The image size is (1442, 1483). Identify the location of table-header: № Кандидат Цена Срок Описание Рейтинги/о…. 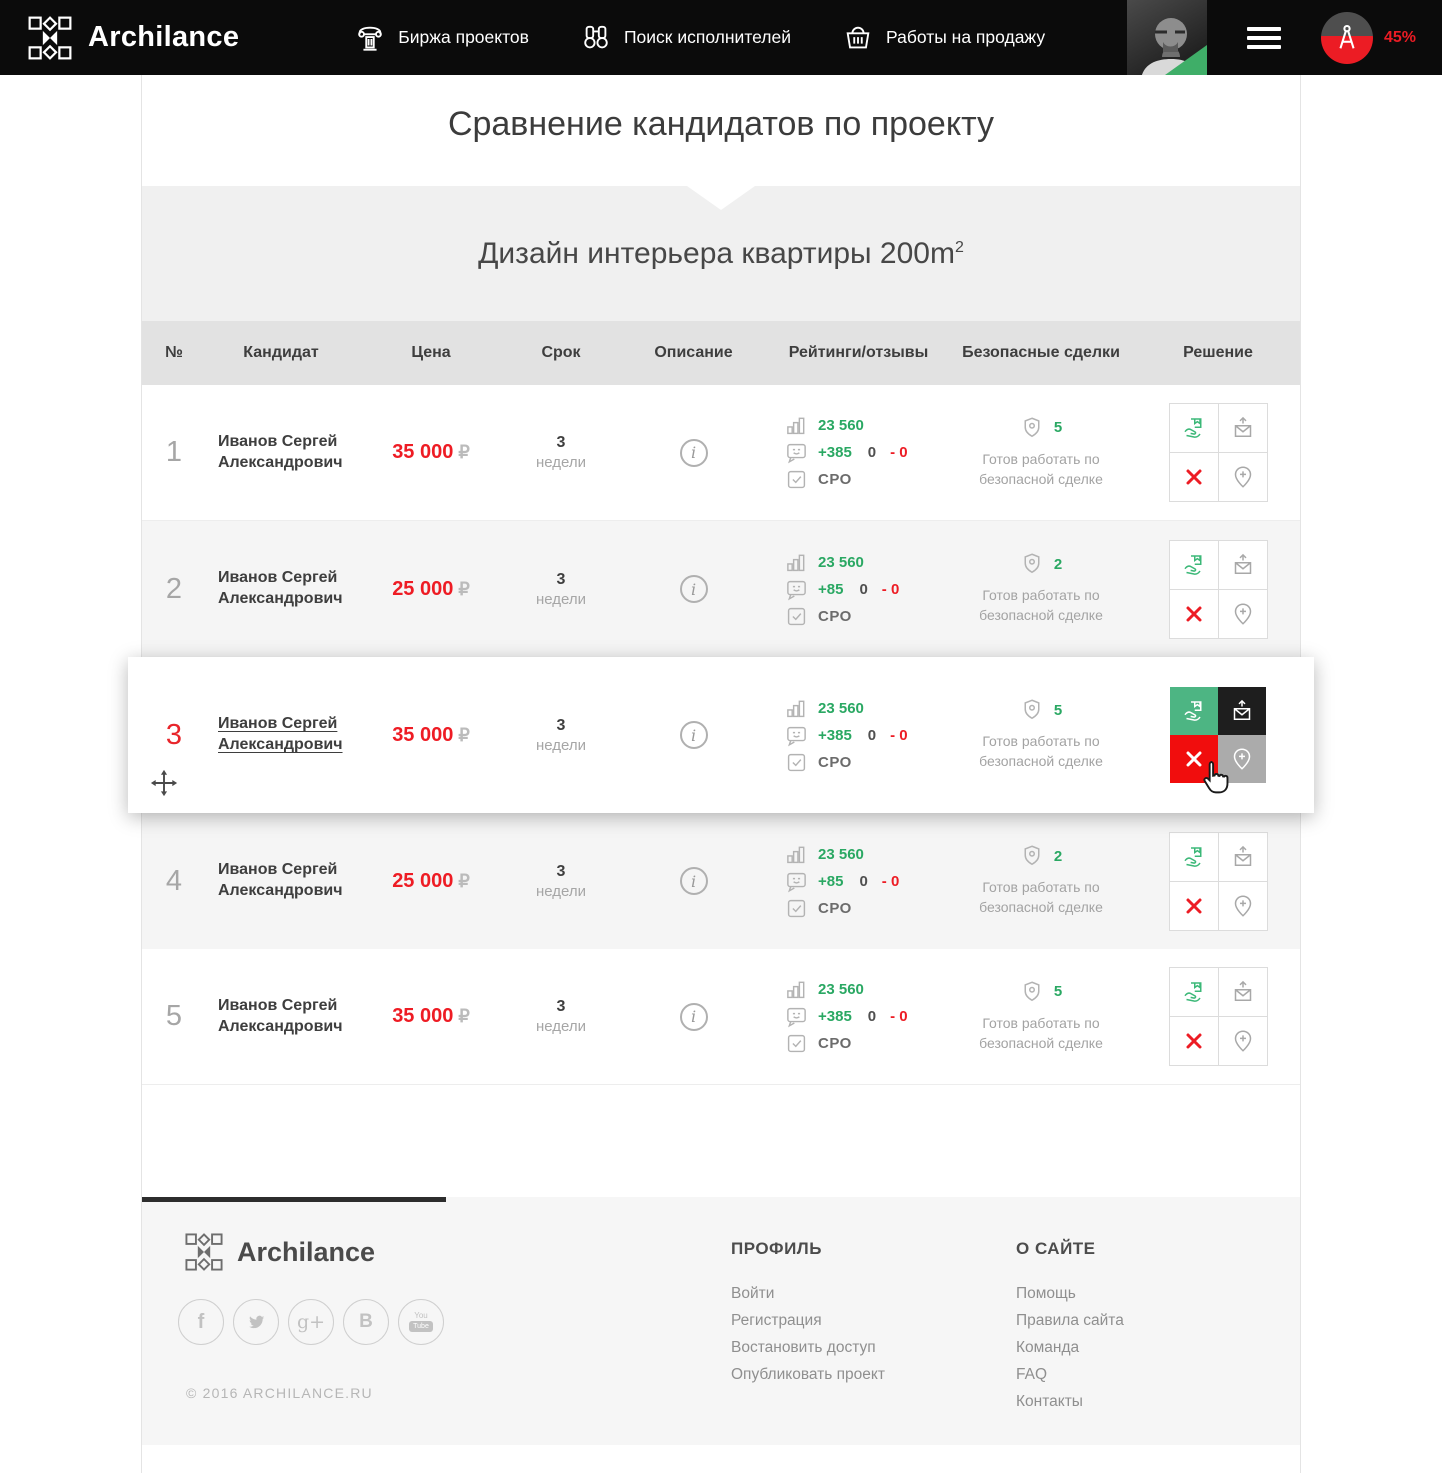
(721, 353).